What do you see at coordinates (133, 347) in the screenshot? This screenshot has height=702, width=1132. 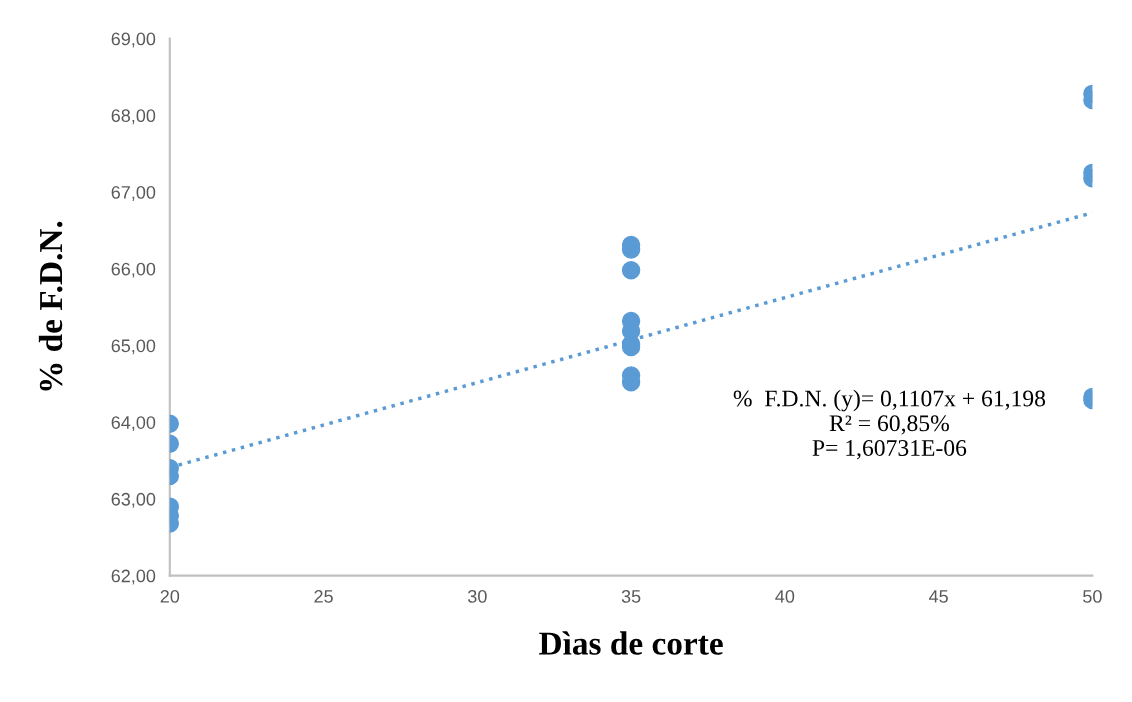 I see `y-tick-label: 65,00` at bounding box center [133, 347].